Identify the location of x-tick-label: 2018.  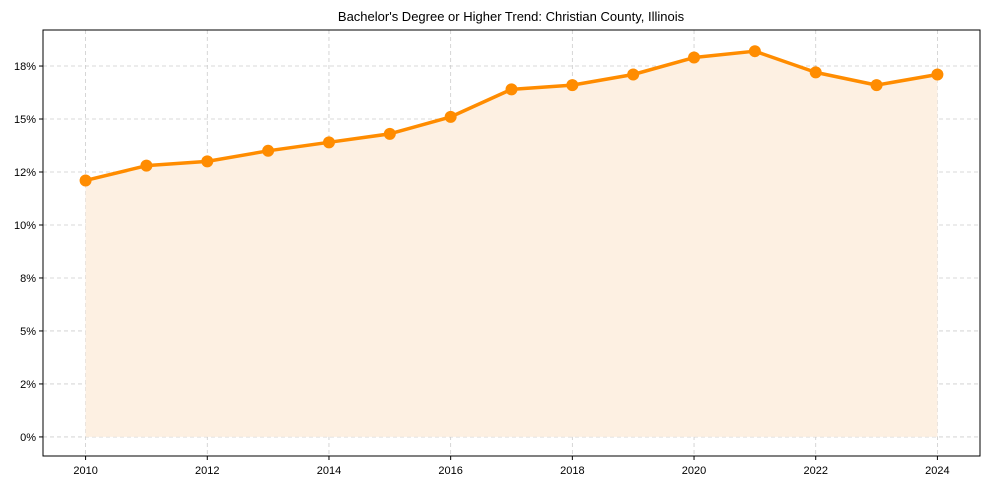
(572, 471).